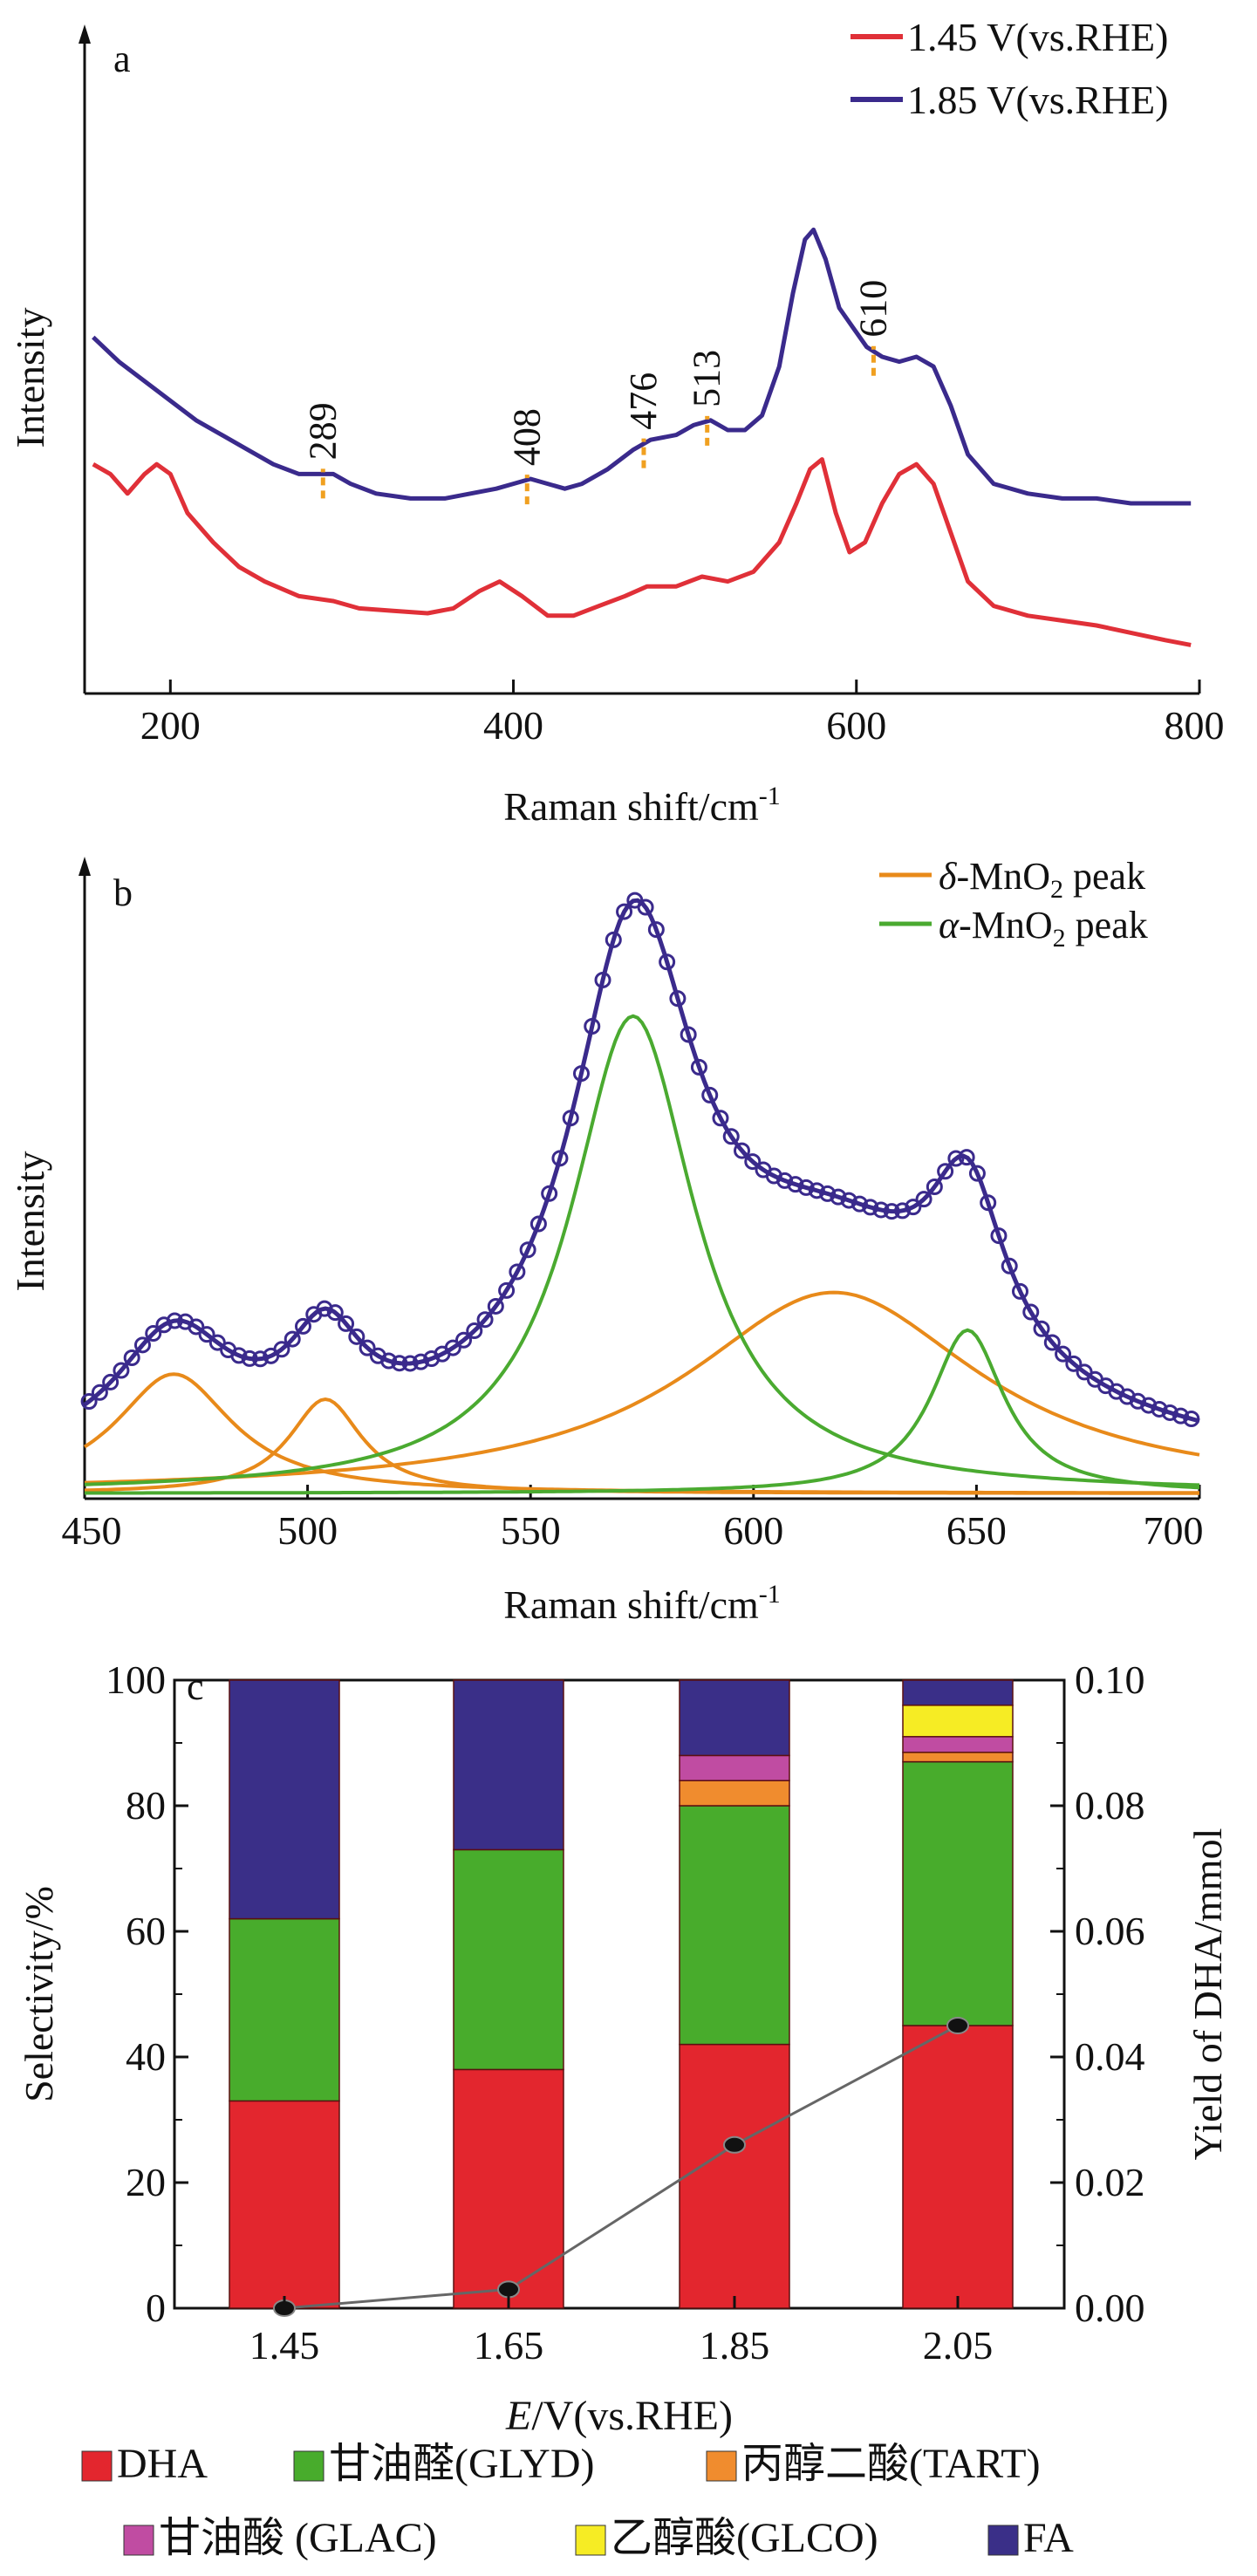 This screenshot has height=2576, width=1257. I want to click on panel-c-y-tick-label: 20, so click(146, 2182).